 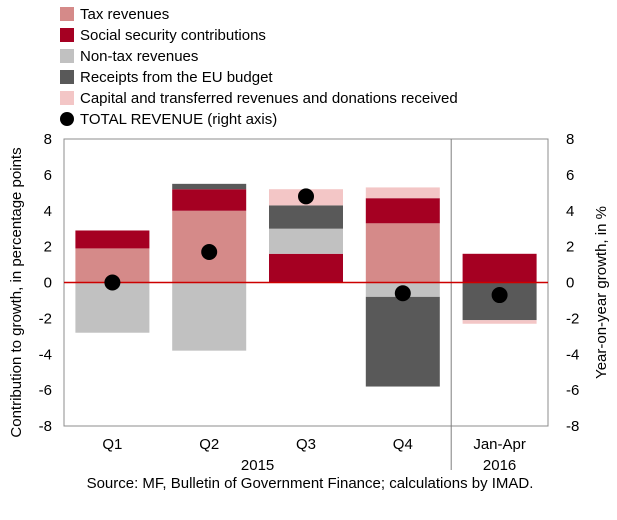 What do you see at coordinates (48, 211) in the screenshot?
I see `y-tick-label-left: 4` at bounding box center [48, 211].